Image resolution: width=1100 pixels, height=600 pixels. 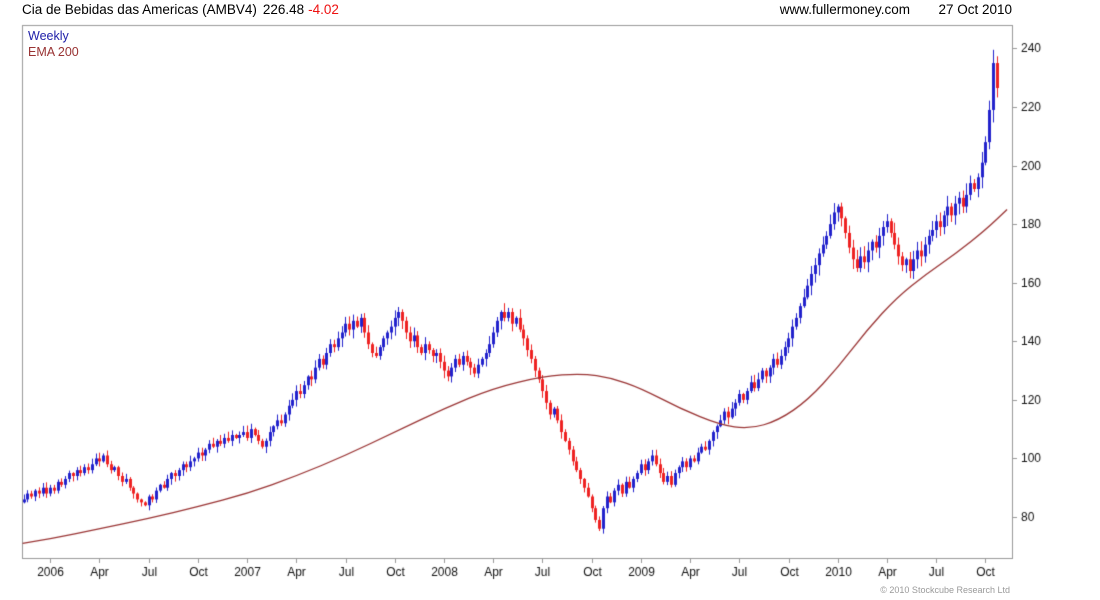 I want to click on price-change: -4.02, so click(x=323, y=9).